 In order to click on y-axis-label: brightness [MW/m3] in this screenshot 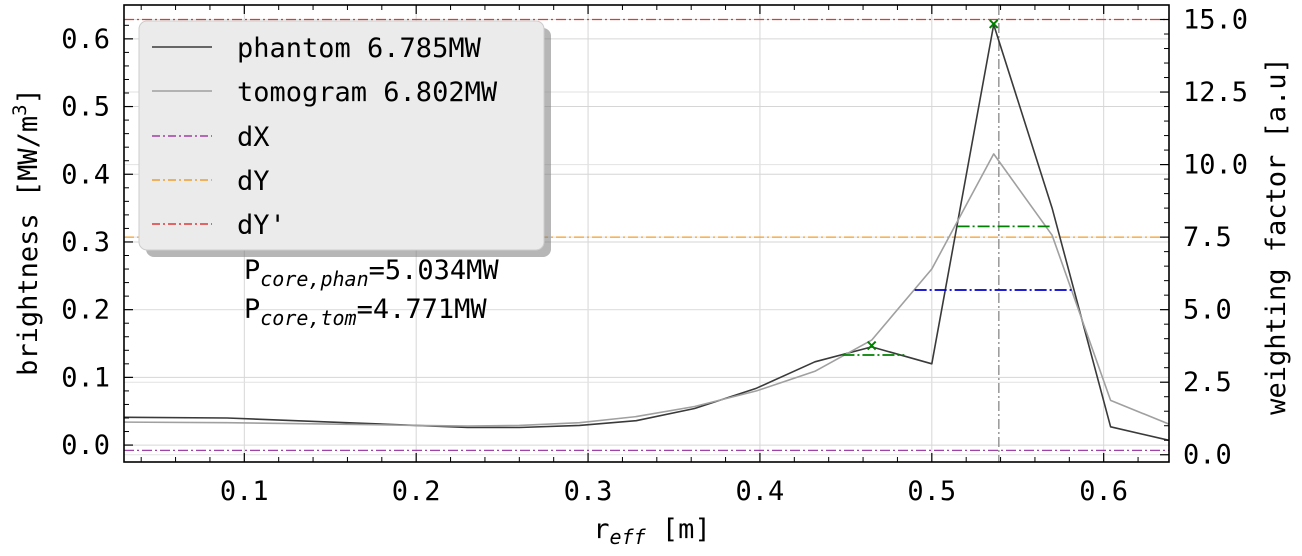, I will do `click(26, 232)`.